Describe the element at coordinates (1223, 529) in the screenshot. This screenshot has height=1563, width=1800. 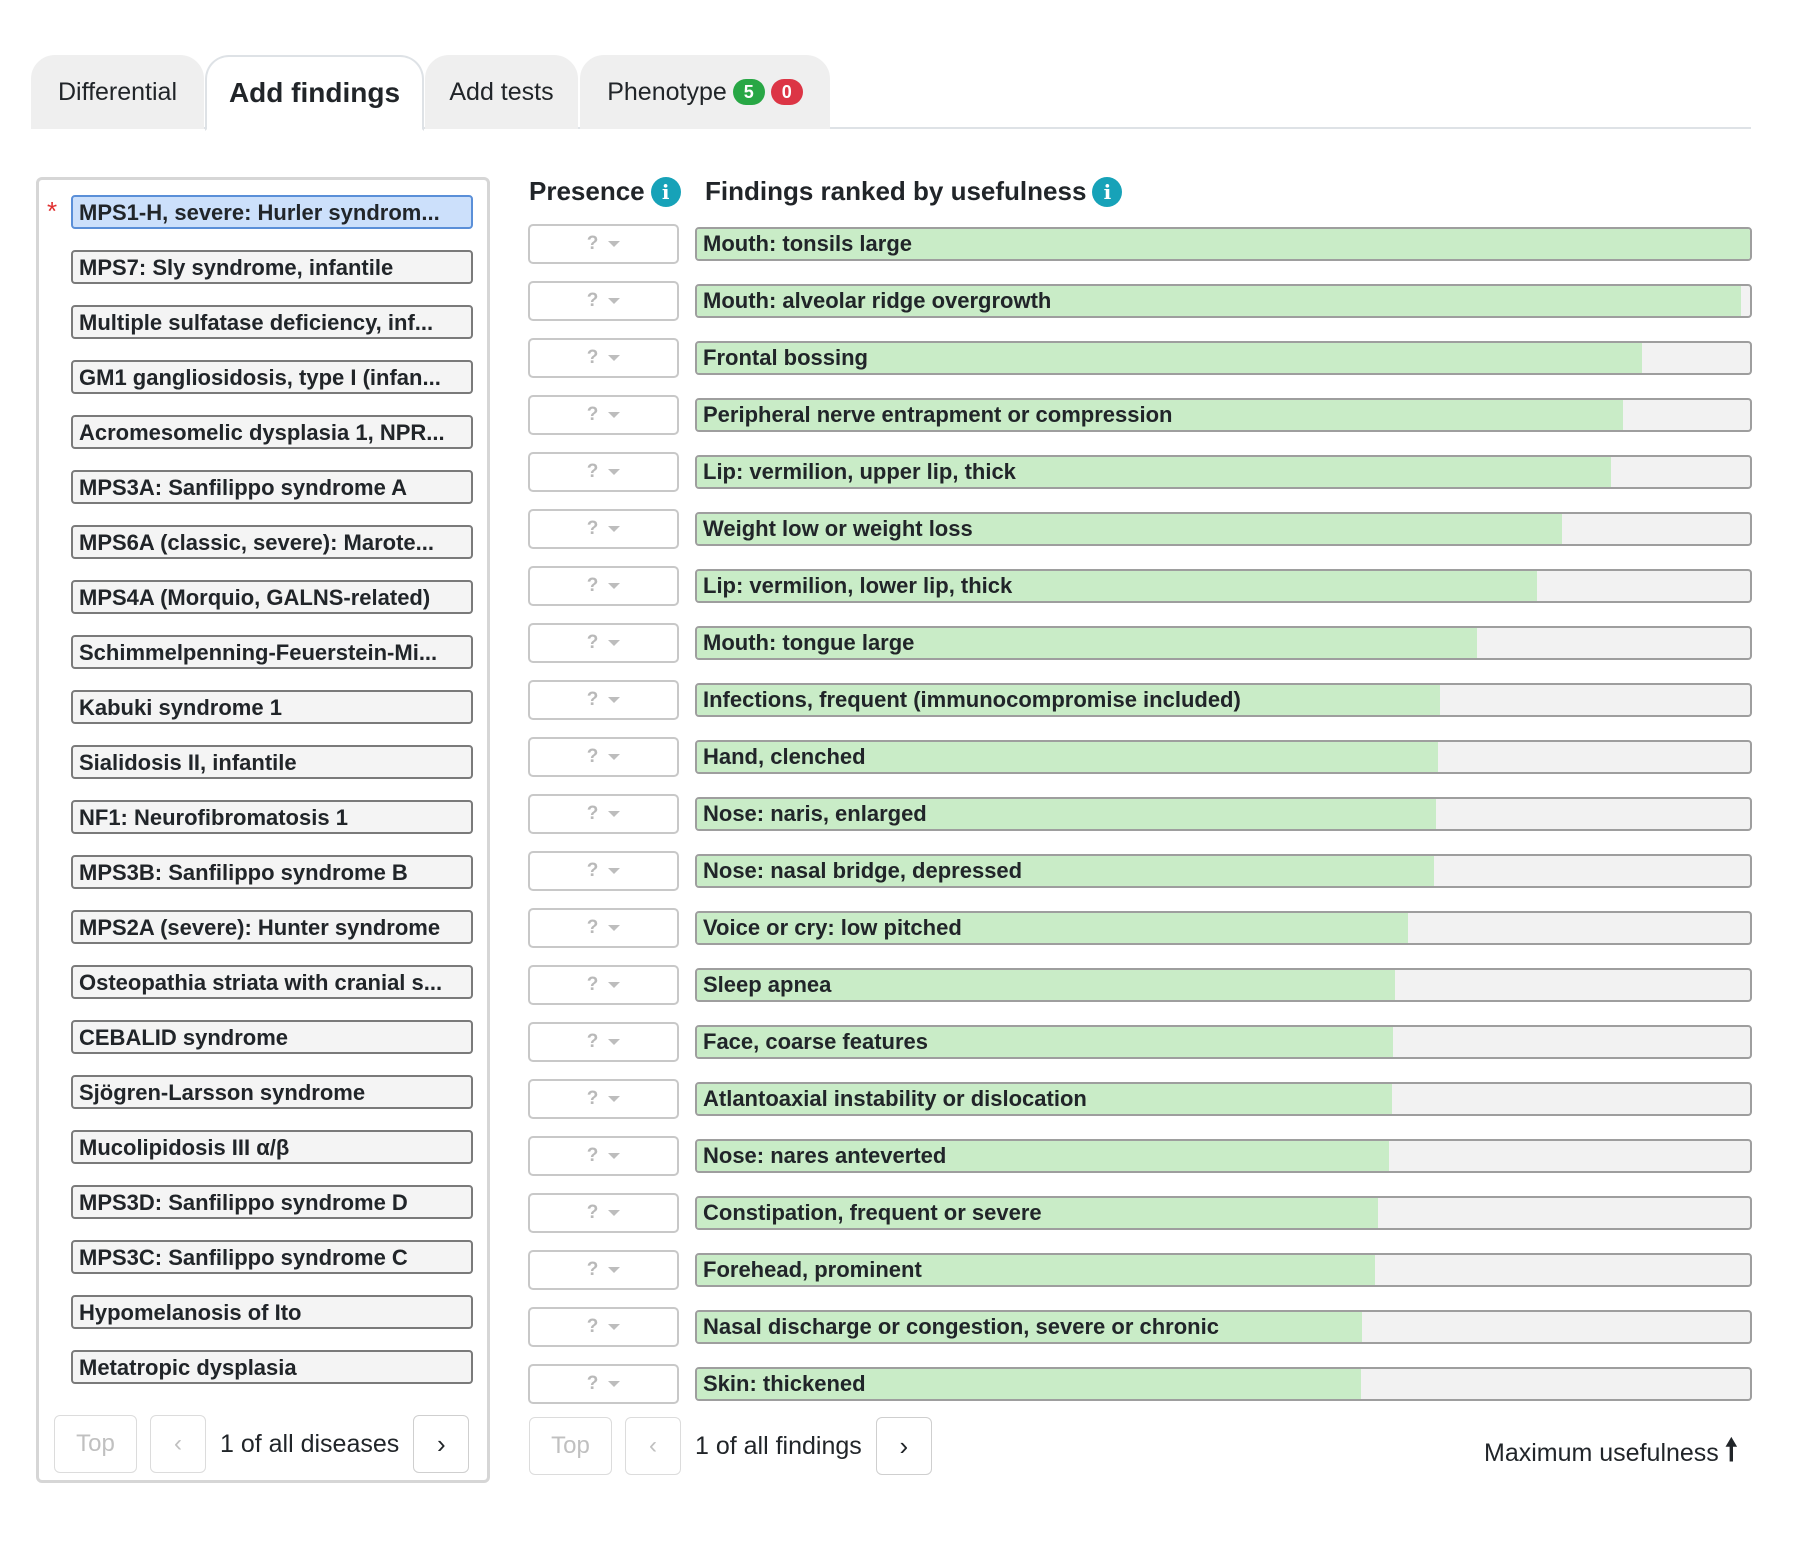
I see `finding-button: Weight low or weight loss` at that location.